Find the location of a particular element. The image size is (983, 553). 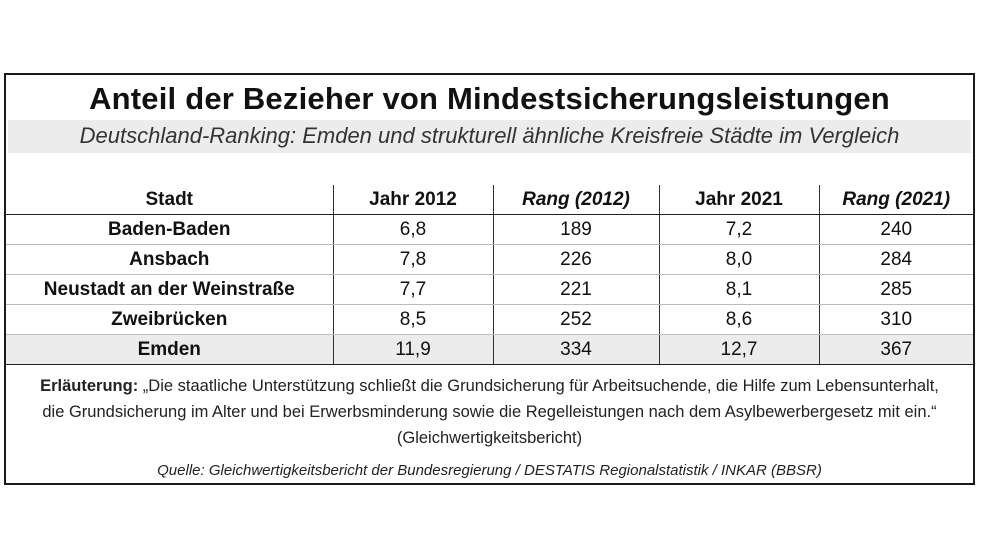

table-cell-city: Zweibrücken is located at coordinates (170, 319).